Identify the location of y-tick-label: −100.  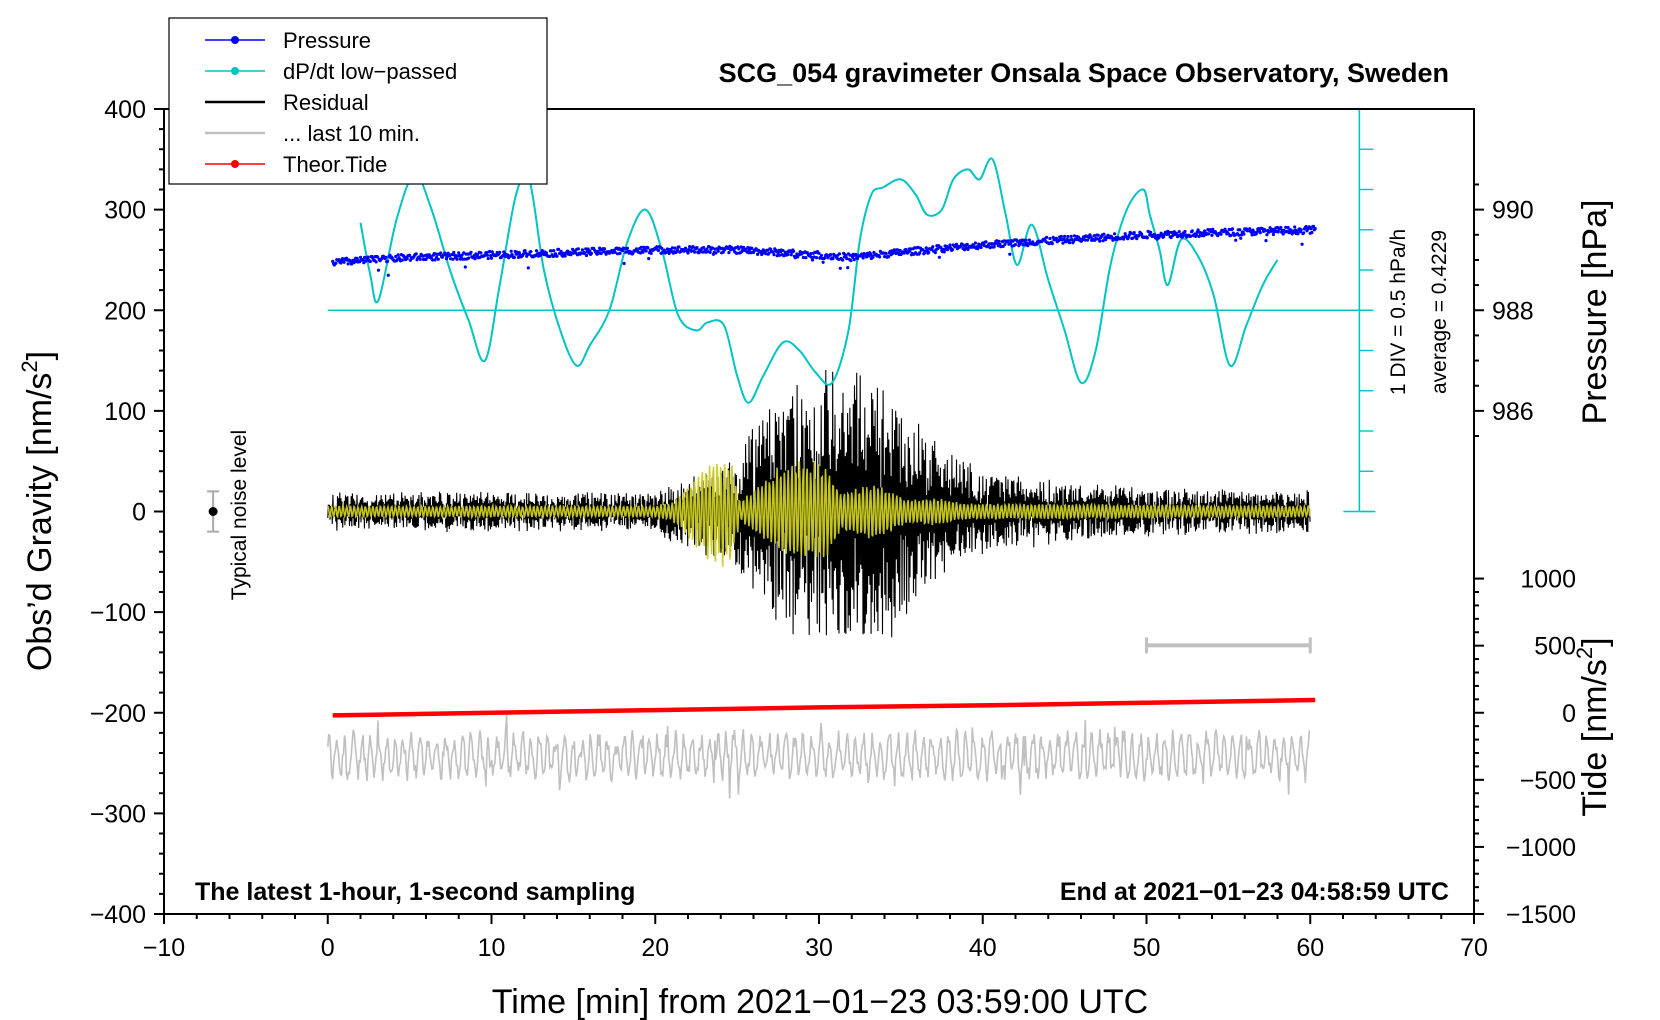
(118, 613).